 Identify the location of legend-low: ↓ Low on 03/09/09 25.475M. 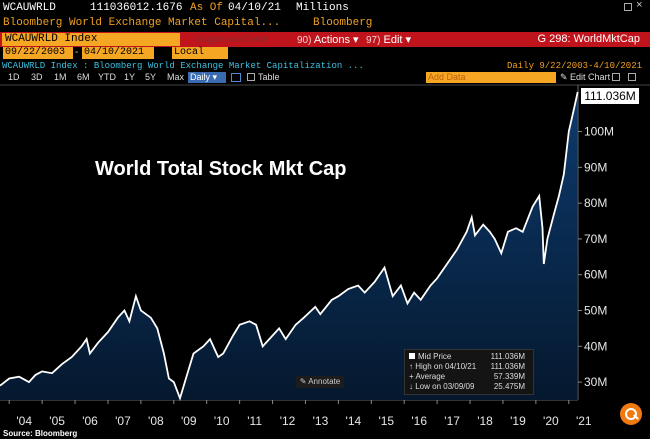
(467, 386).